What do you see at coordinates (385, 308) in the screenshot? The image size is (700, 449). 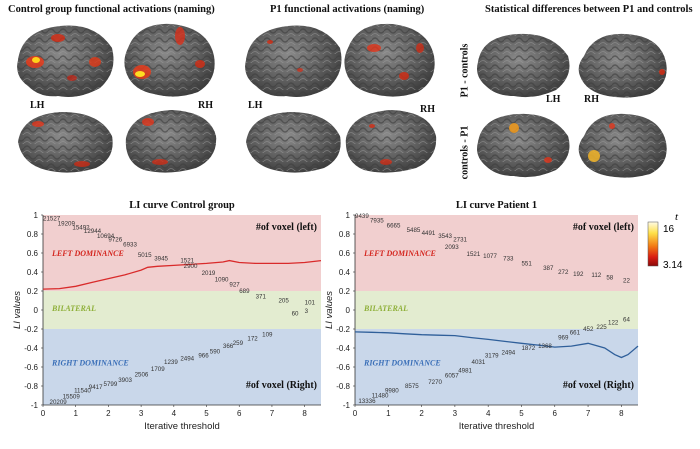 I see `chart1-zone-bilateral-label: BILATERAL` at bounding box center [385, 308].